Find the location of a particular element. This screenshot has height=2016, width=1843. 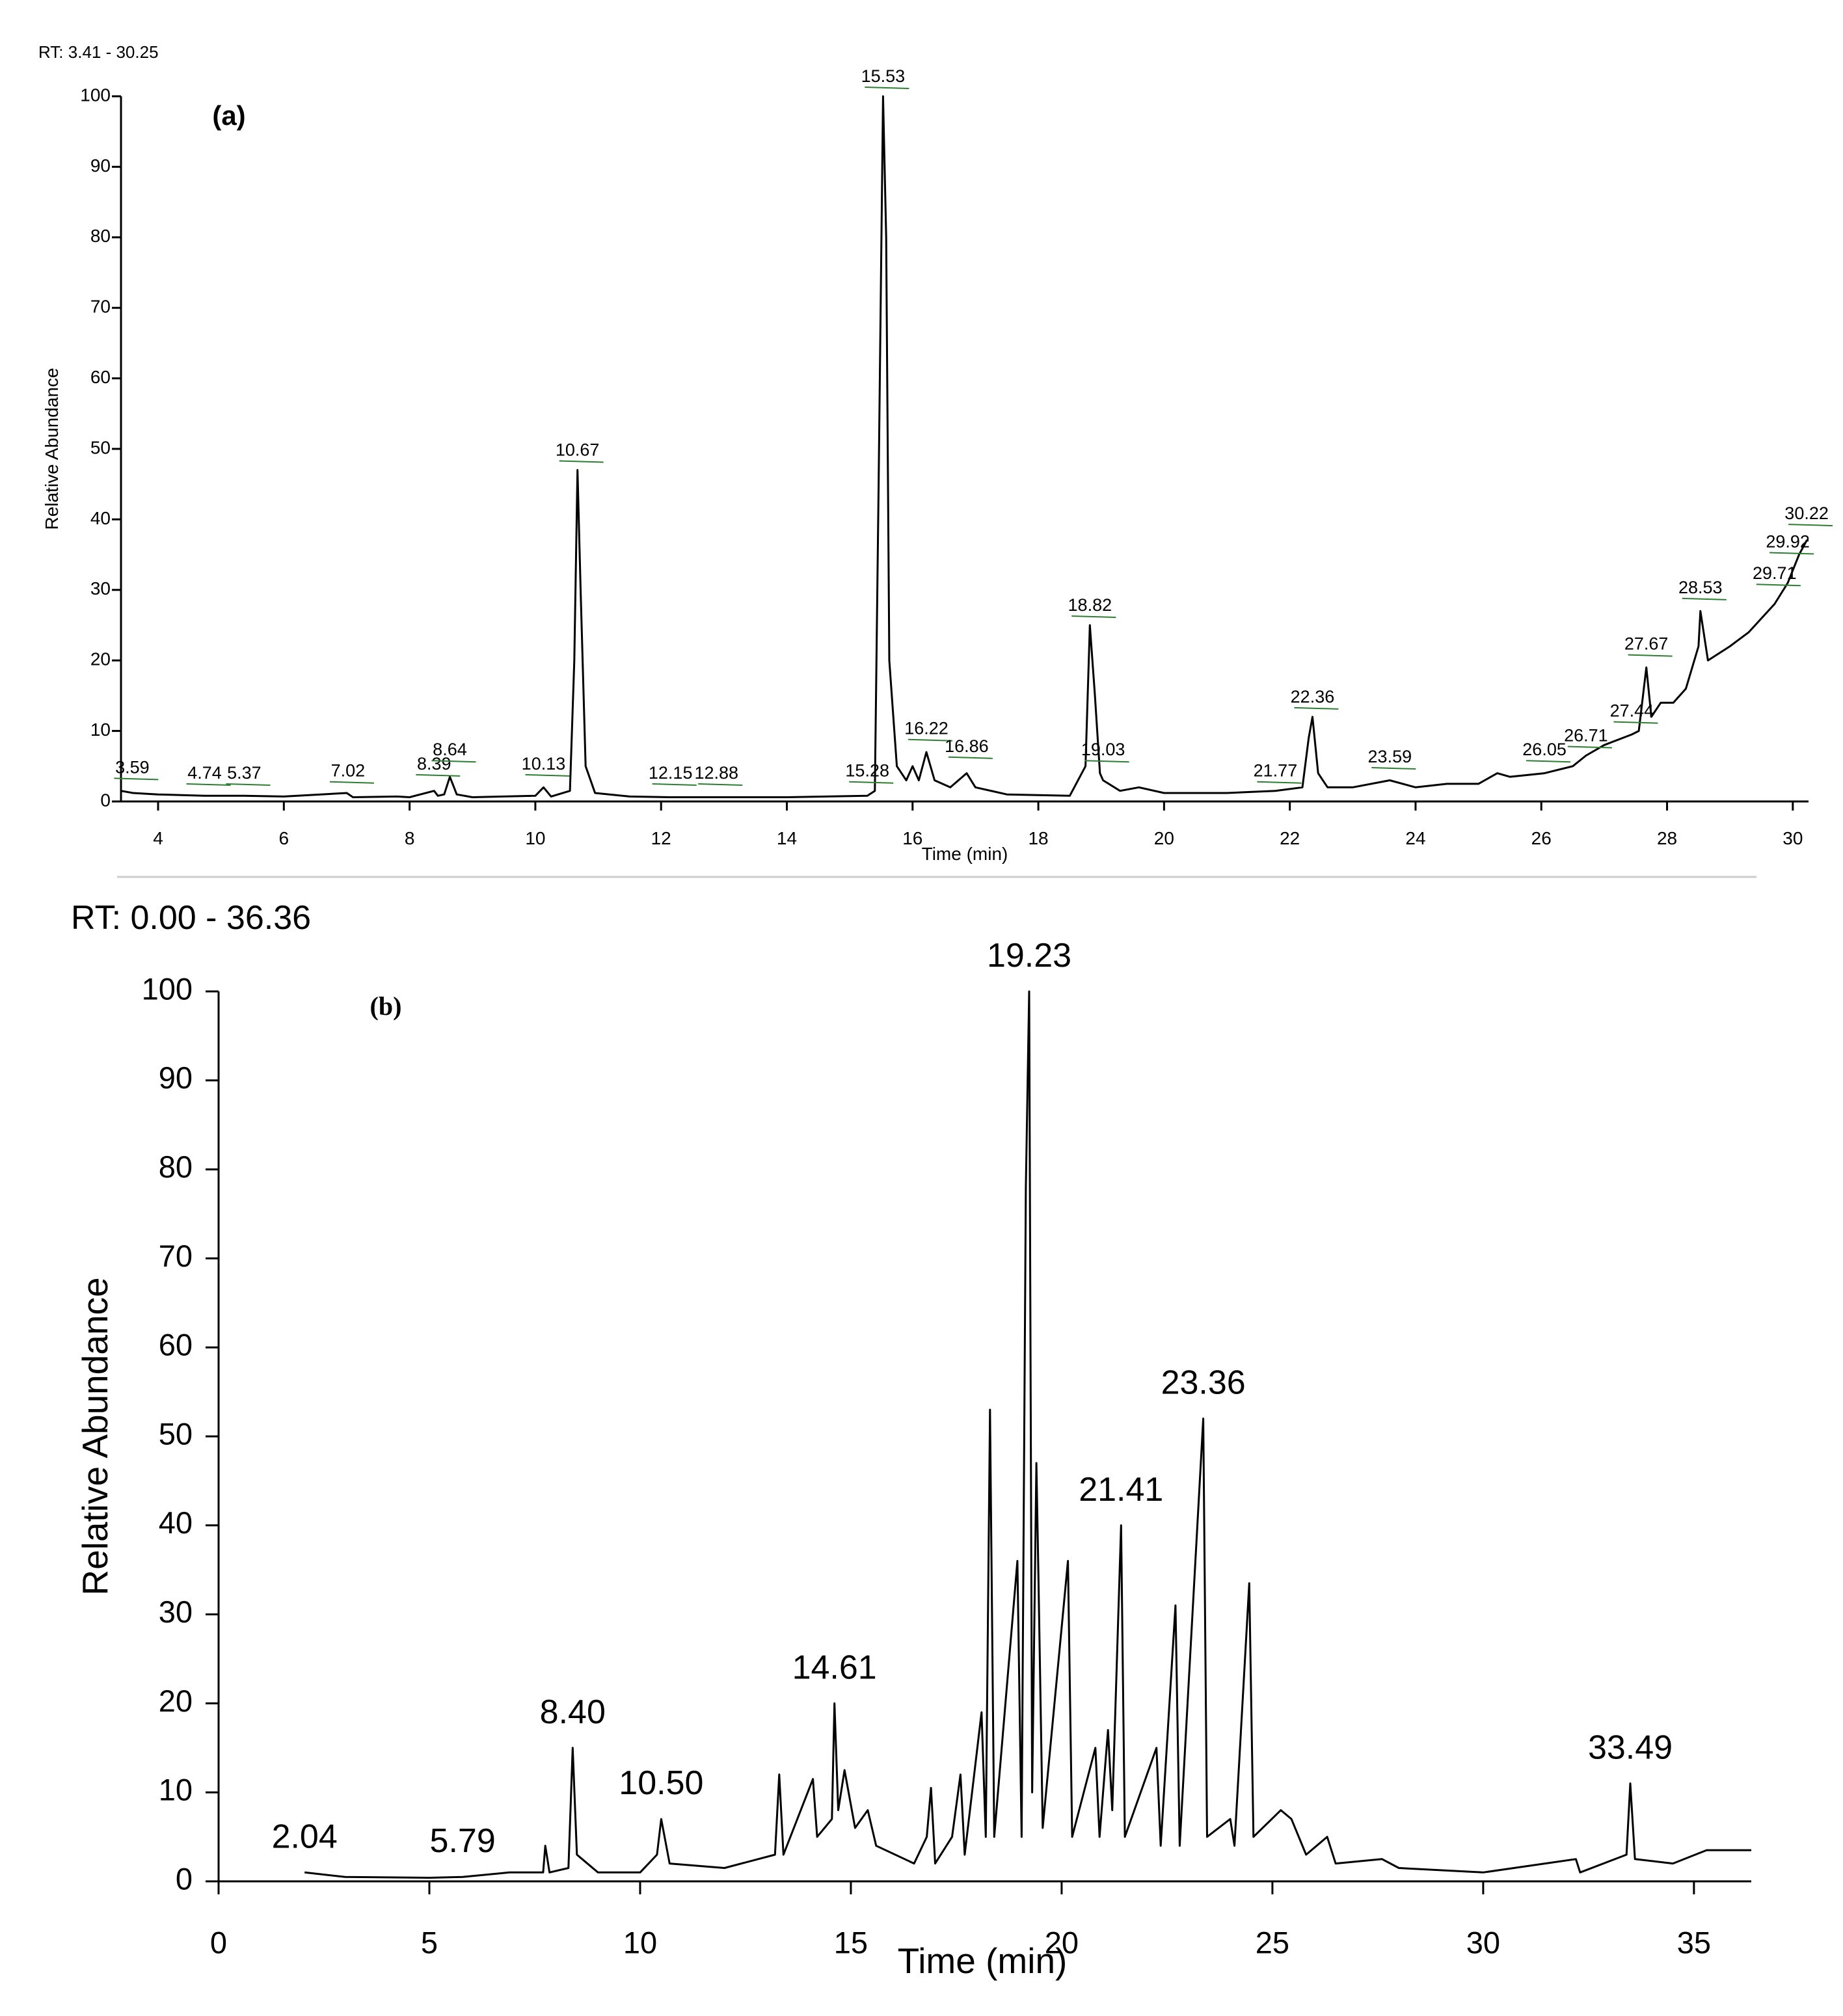

peak-label: 7.02 is located at coordinates (348, 771).